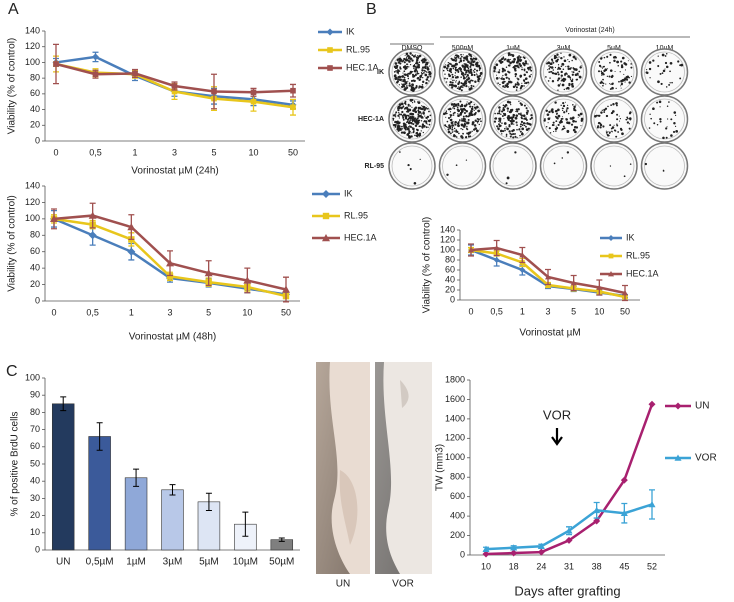  I want to click on x-tick-label: 0, so click(55, 152).